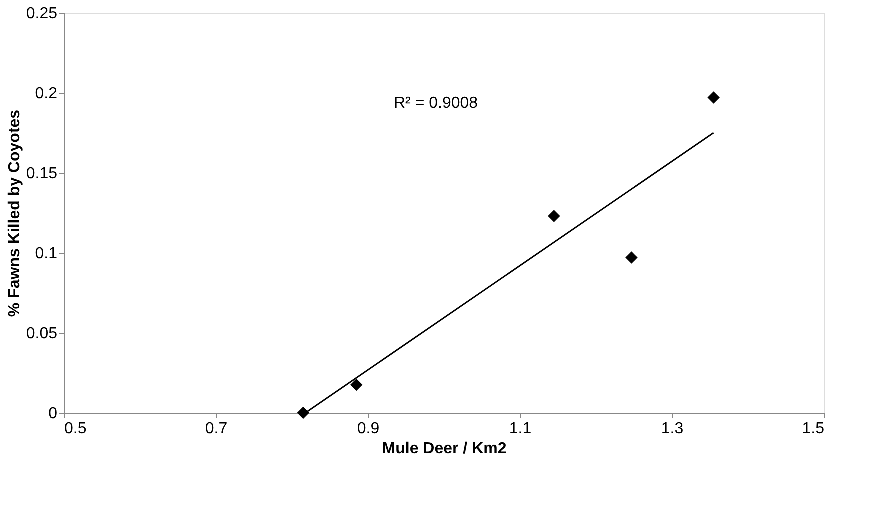 This screenshot has width=882, height=513. What do you see at coordinates (42, 334) in the screenshot?
I see `y-tick-label: 0.05` at bounding box center [42, 334].